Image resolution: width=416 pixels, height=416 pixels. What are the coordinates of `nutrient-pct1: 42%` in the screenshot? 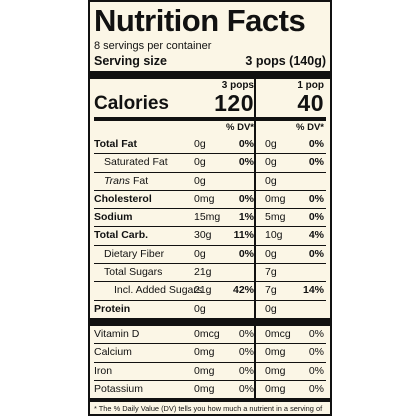 It's located at (243, 290).